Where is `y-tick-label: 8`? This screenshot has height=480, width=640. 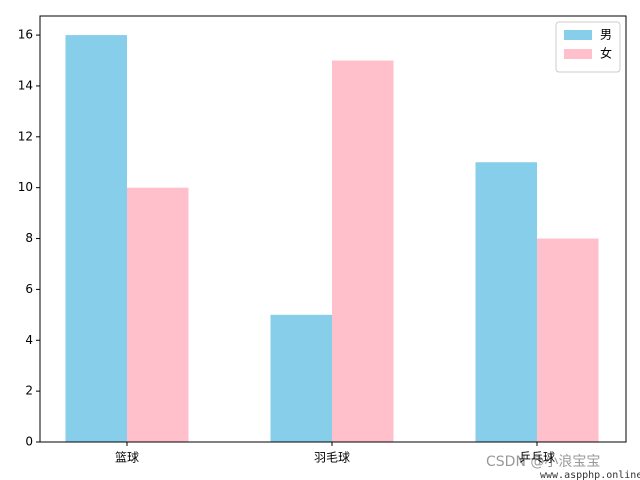 y-tick-label: 8 is located at coordinates (29, 238).